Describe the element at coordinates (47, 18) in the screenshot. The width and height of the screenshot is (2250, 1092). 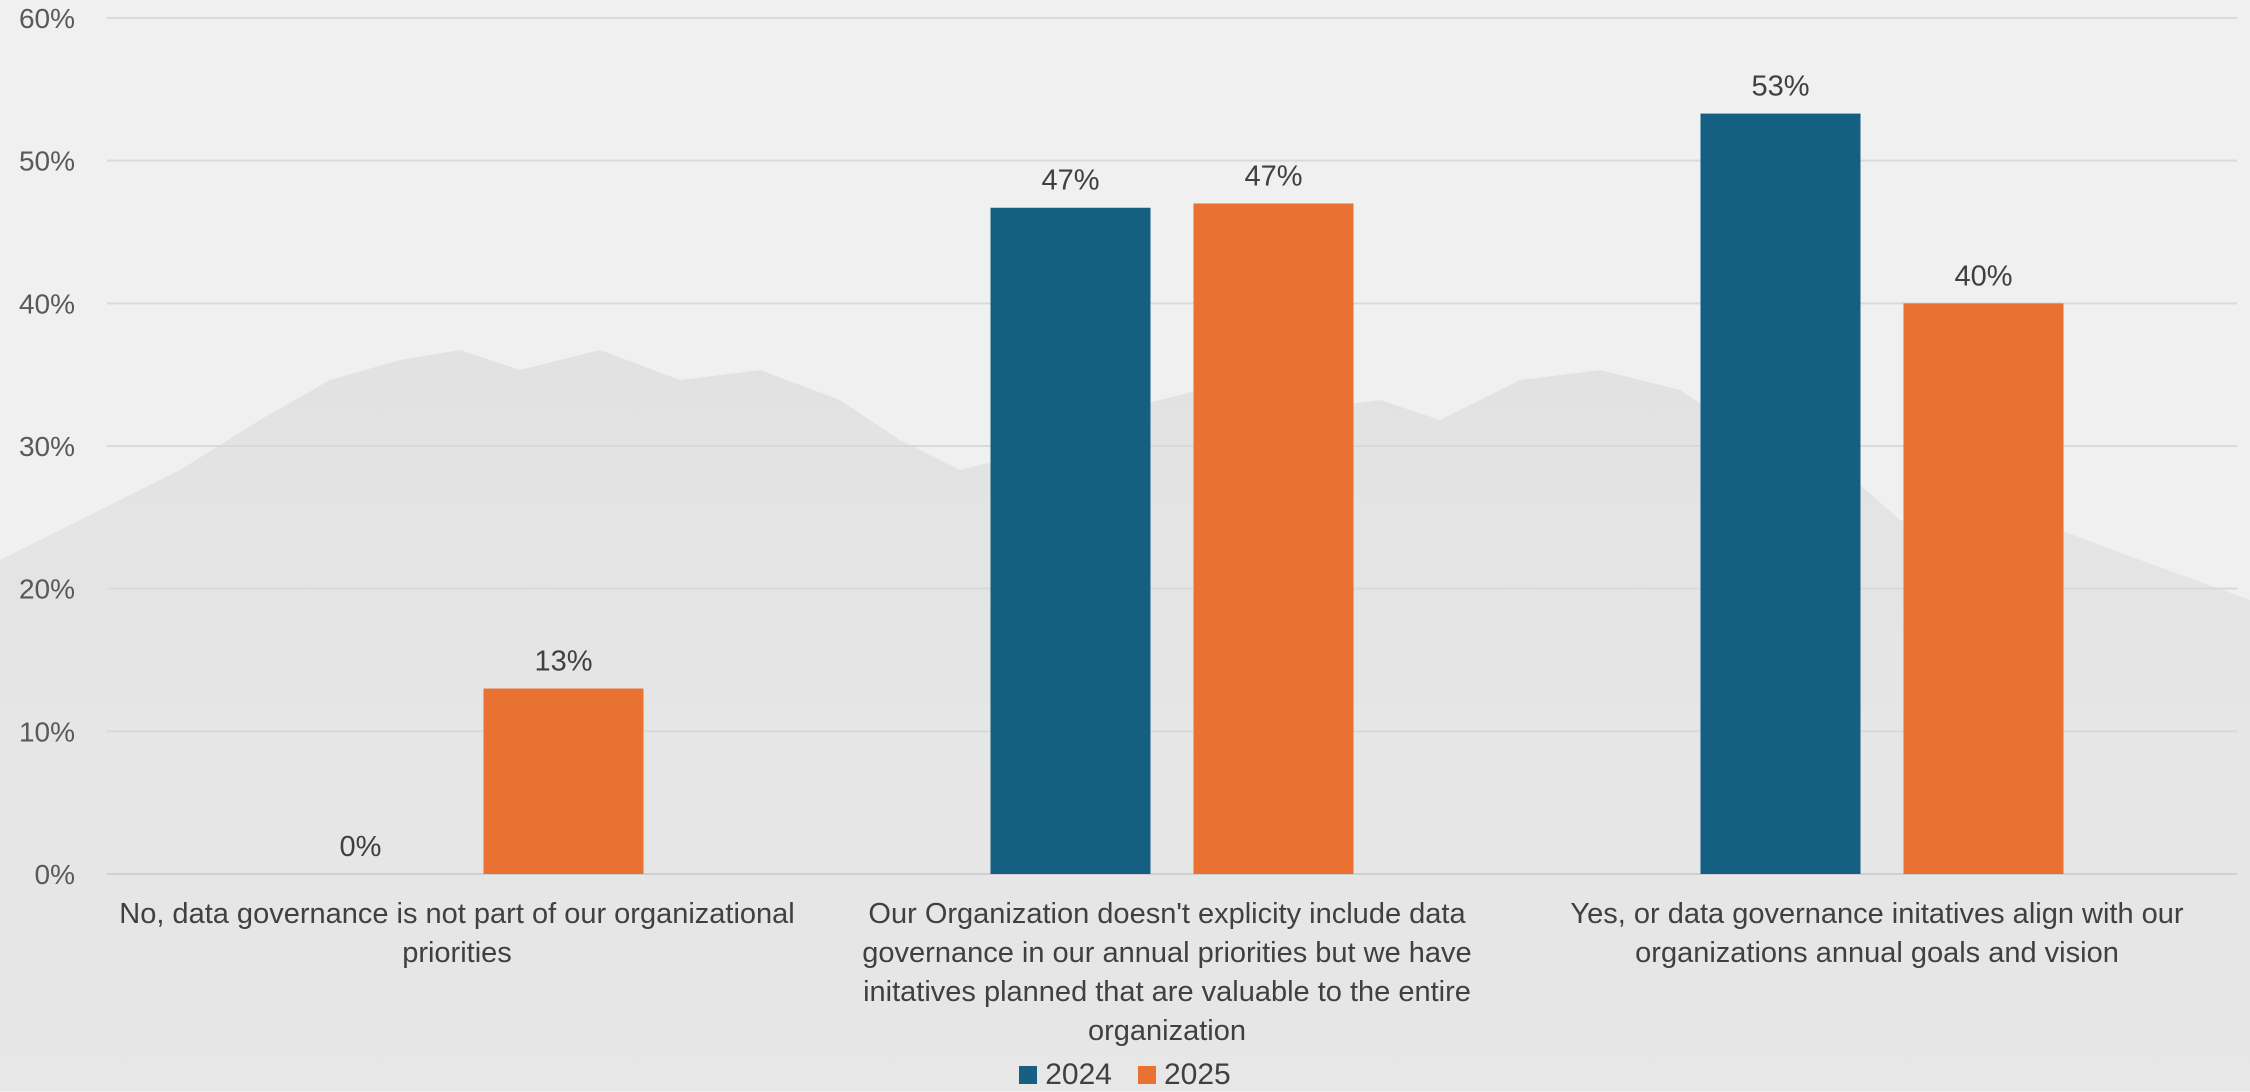
I see `y-tick-label-6: 60%` at that location.